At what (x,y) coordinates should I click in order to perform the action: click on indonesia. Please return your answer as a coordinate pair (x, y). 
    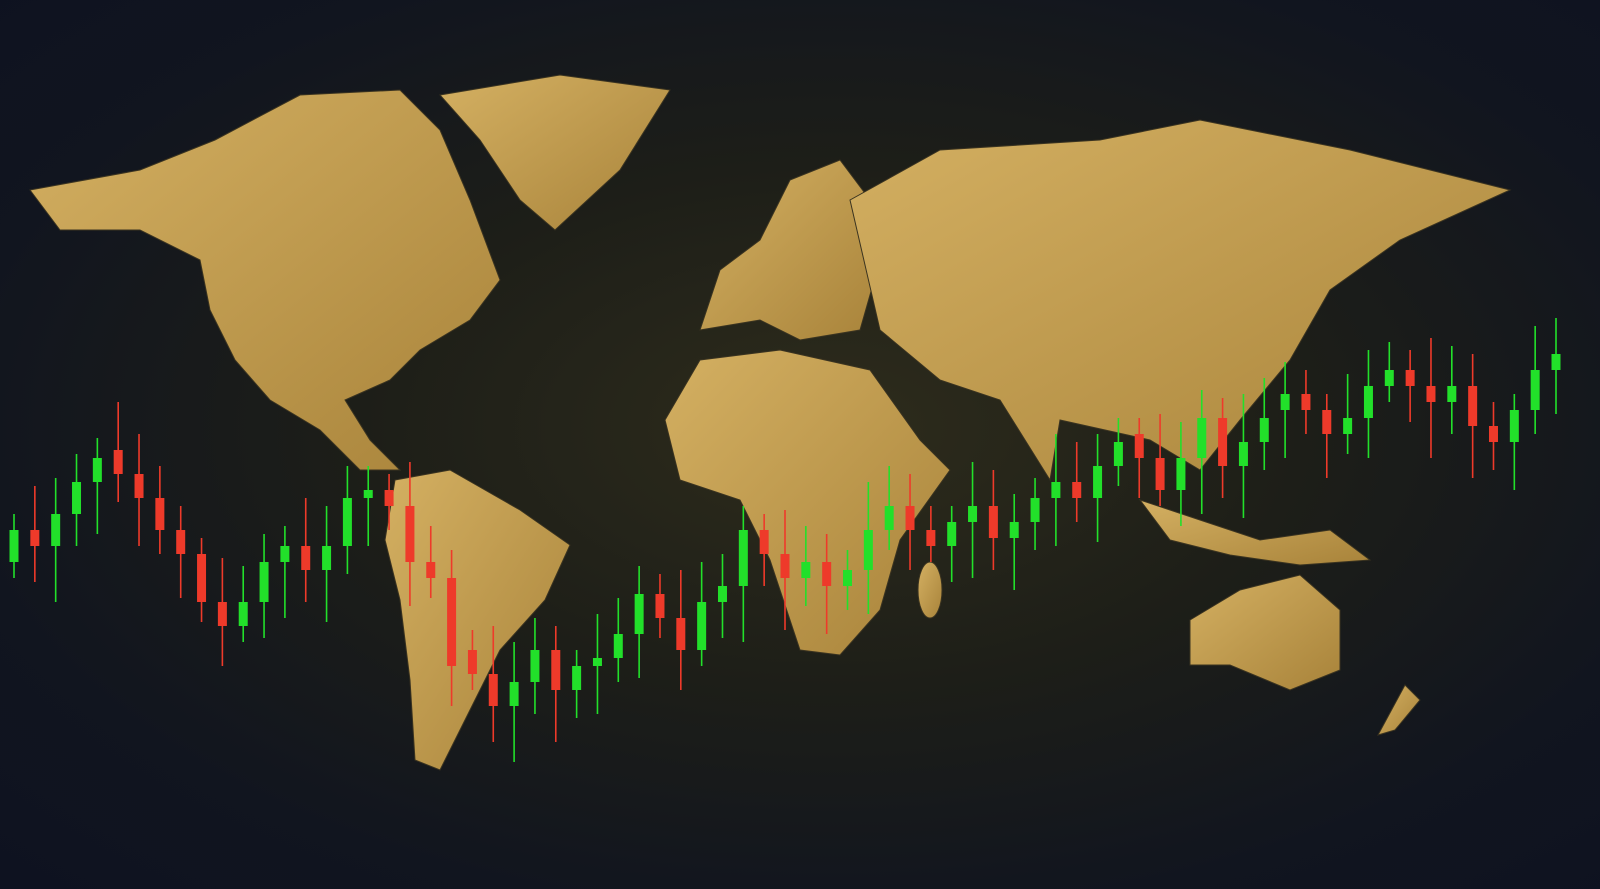
    Looking at the image, I should click on (1255, 532).